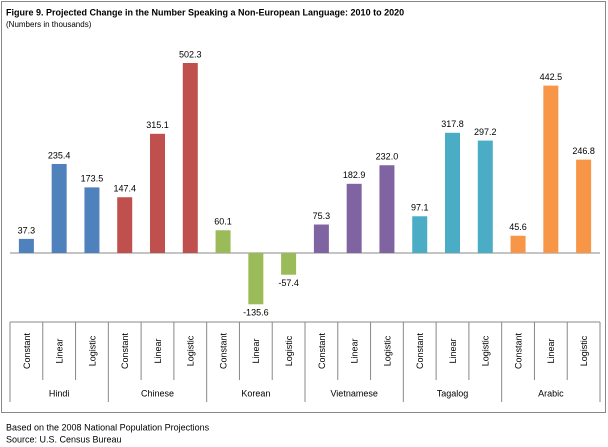 The width and height of the screenshot is (608, 447). I want to click on value-label: 235.4, so click(59, 155).